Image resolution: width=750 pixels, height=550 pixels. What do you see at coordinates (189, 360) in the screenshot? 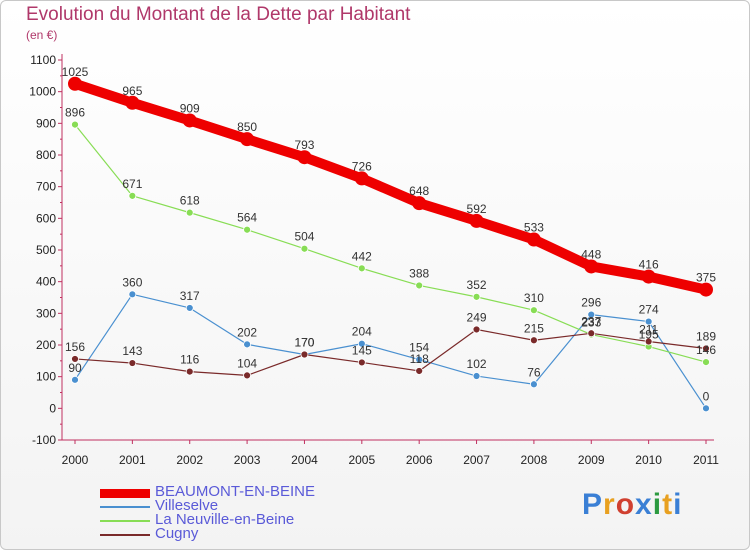
I see `data-label: 116` at bounding box center [189, 360].